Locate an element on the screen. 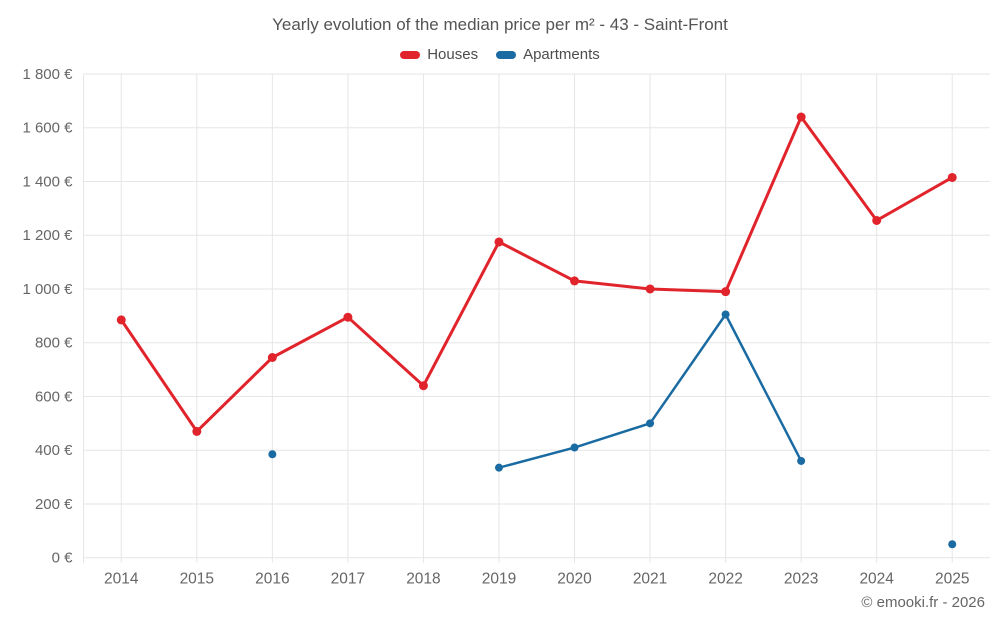 This screenshot has width=1000, height=625. marker-apartments-2021 is located at coordinates (650, 423).